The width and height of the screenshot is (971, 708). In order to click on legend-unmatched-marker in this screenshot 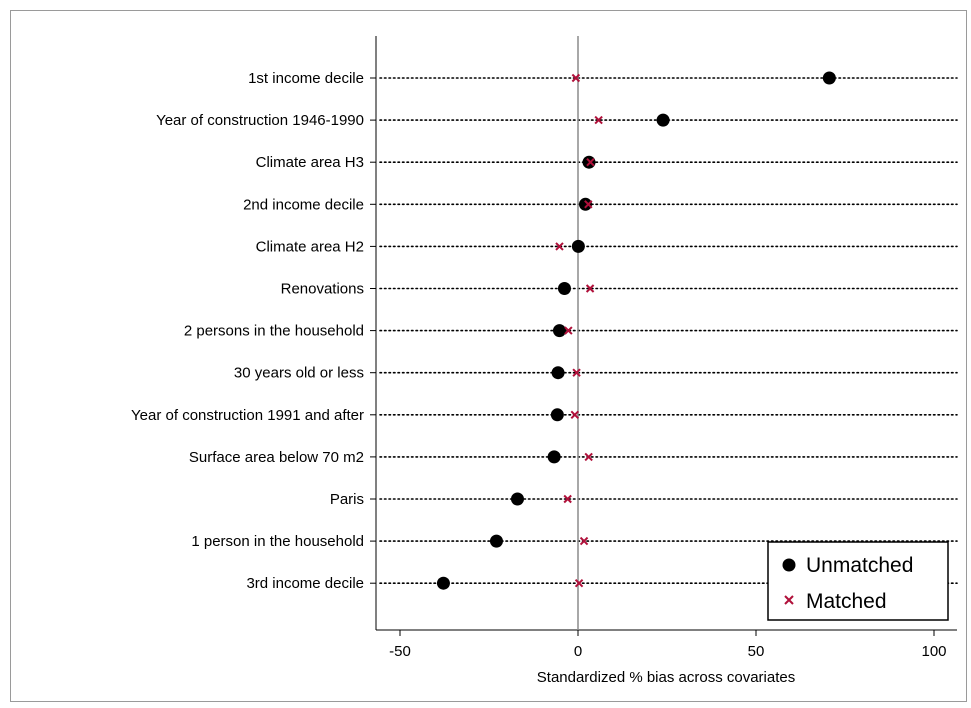, I will do `click(789, 565)`.